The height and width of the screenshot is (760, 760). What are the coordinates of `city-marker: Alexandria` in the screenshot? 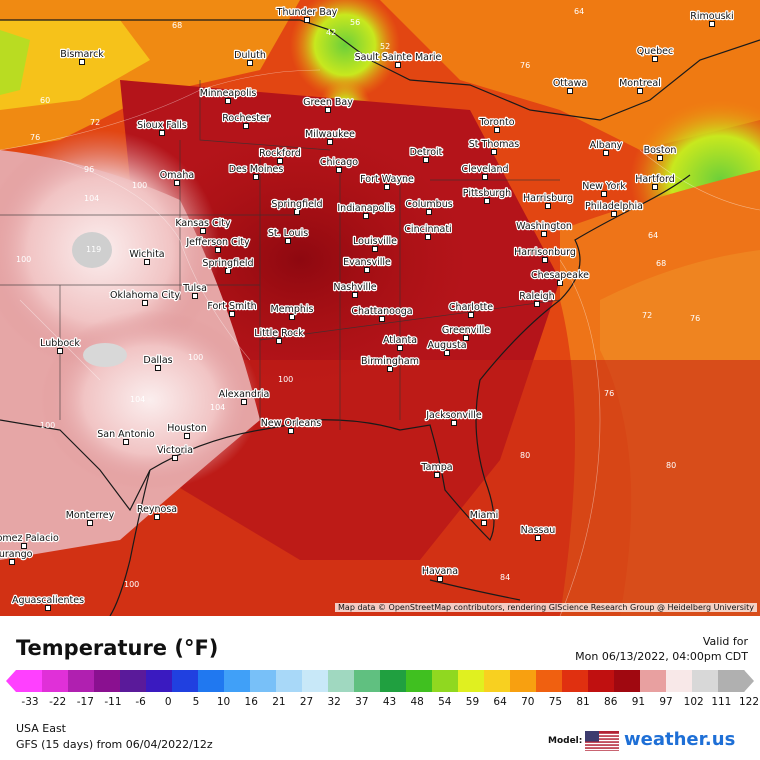 It's located at (244, 396).